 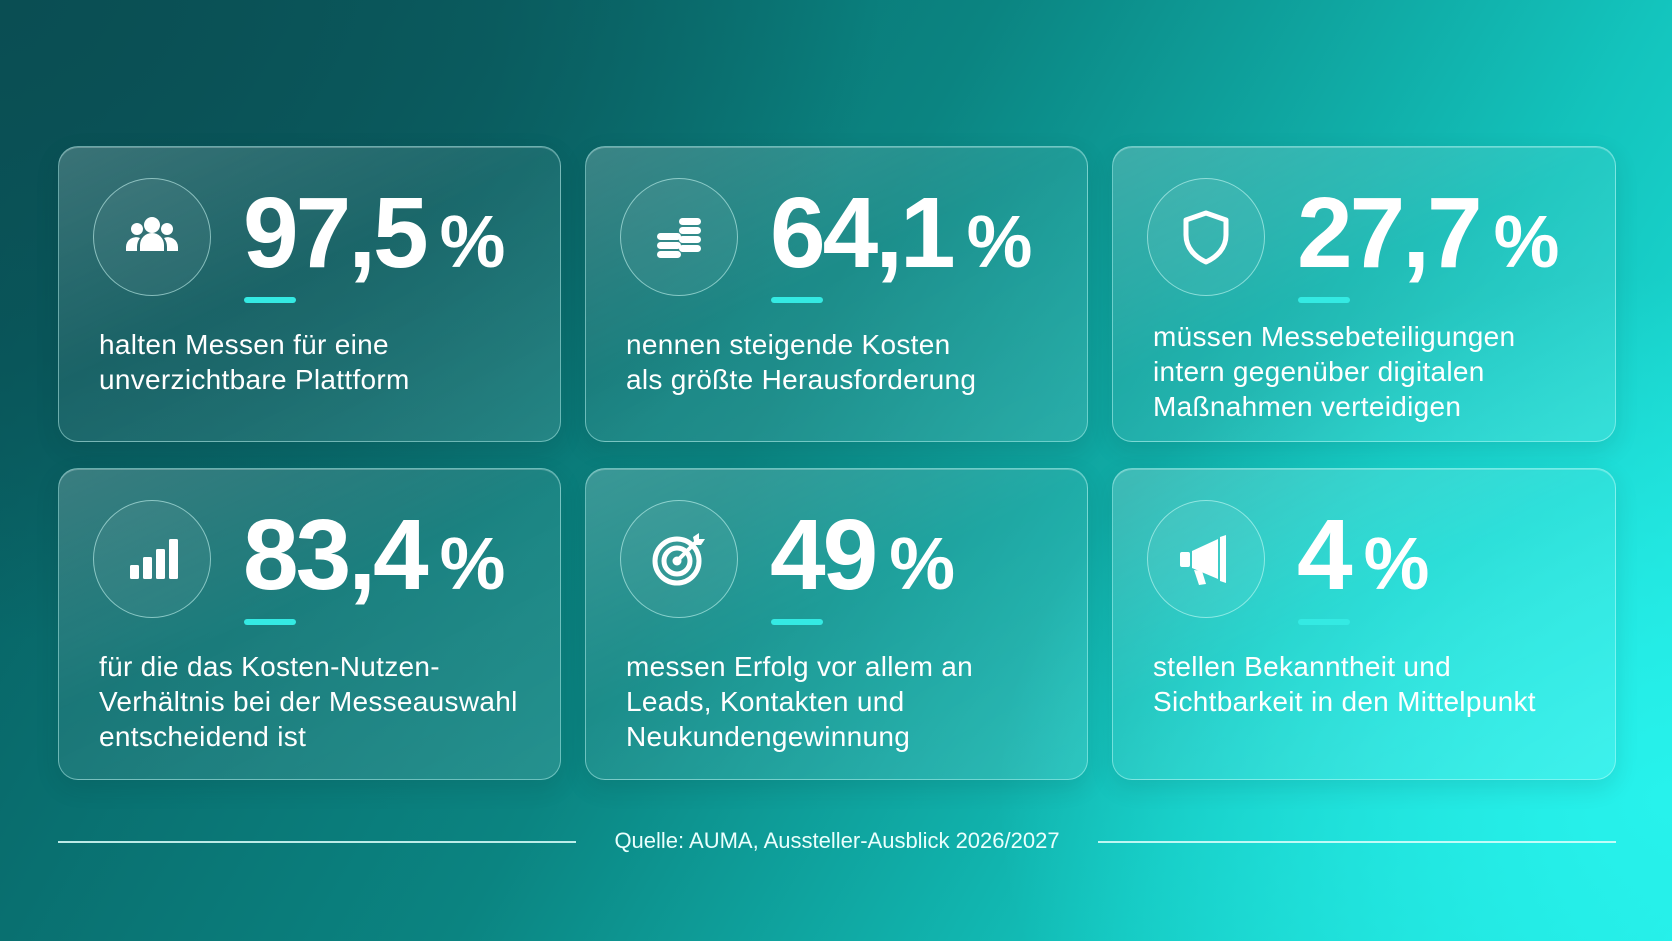 I want to click on description-line: halten Messen für eine, so click(x=244, y=344).